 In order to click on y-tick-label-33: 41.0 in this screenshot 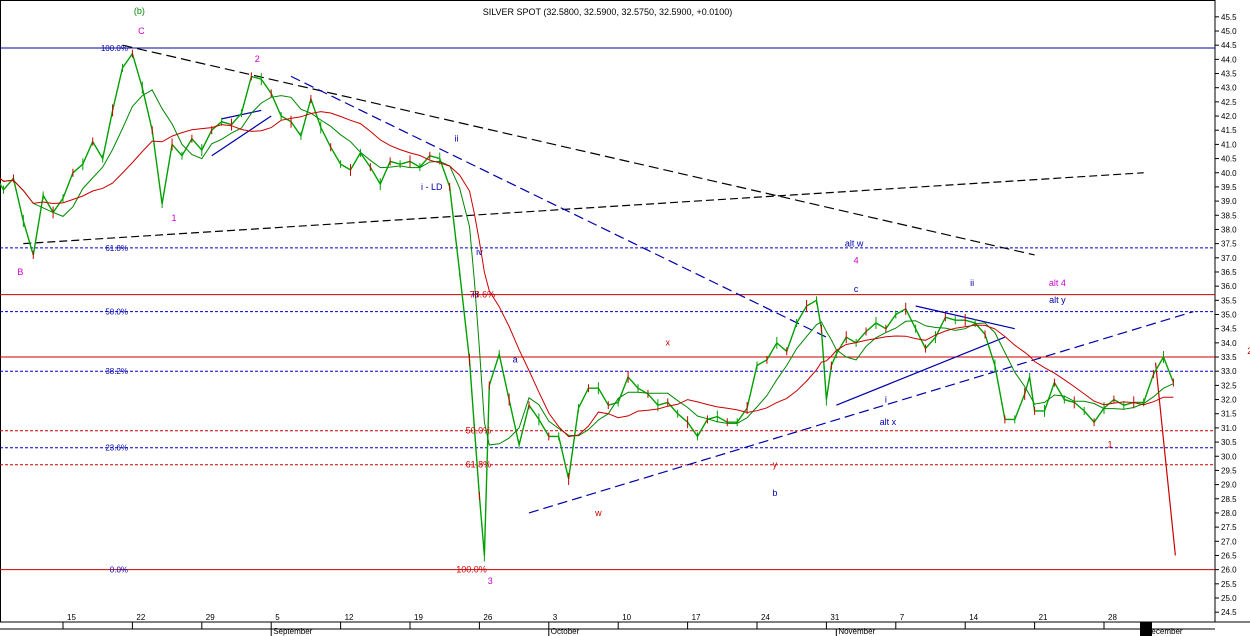, I will do `click(1229, 144)`.